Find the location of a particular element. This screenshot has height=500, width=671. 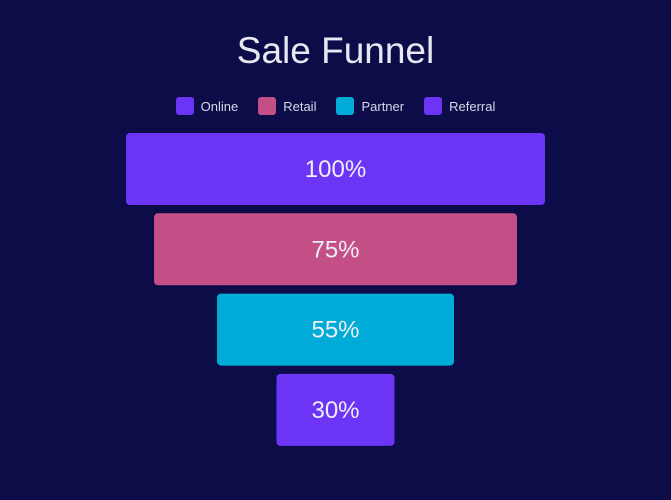

legend-label: Online is located at coordinates (219, 106).